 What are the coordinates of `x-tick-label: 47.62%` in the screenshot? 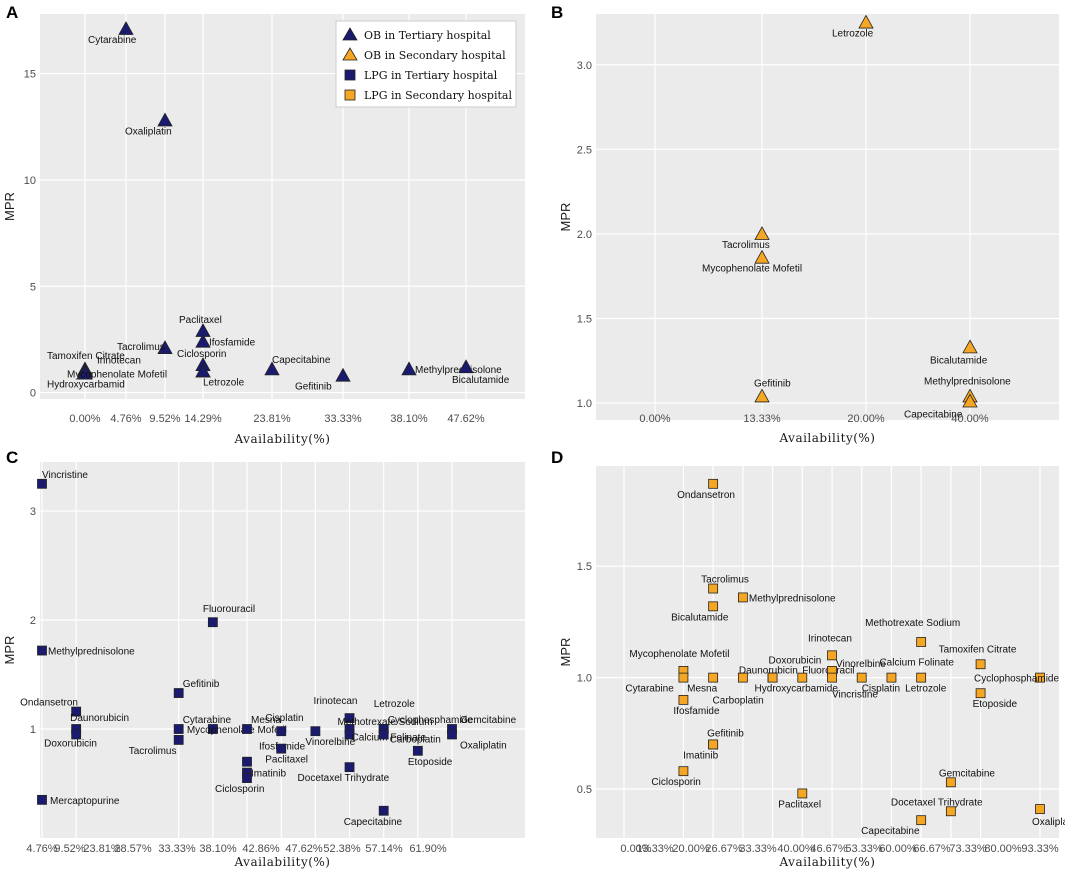 It's located at (466, 419).